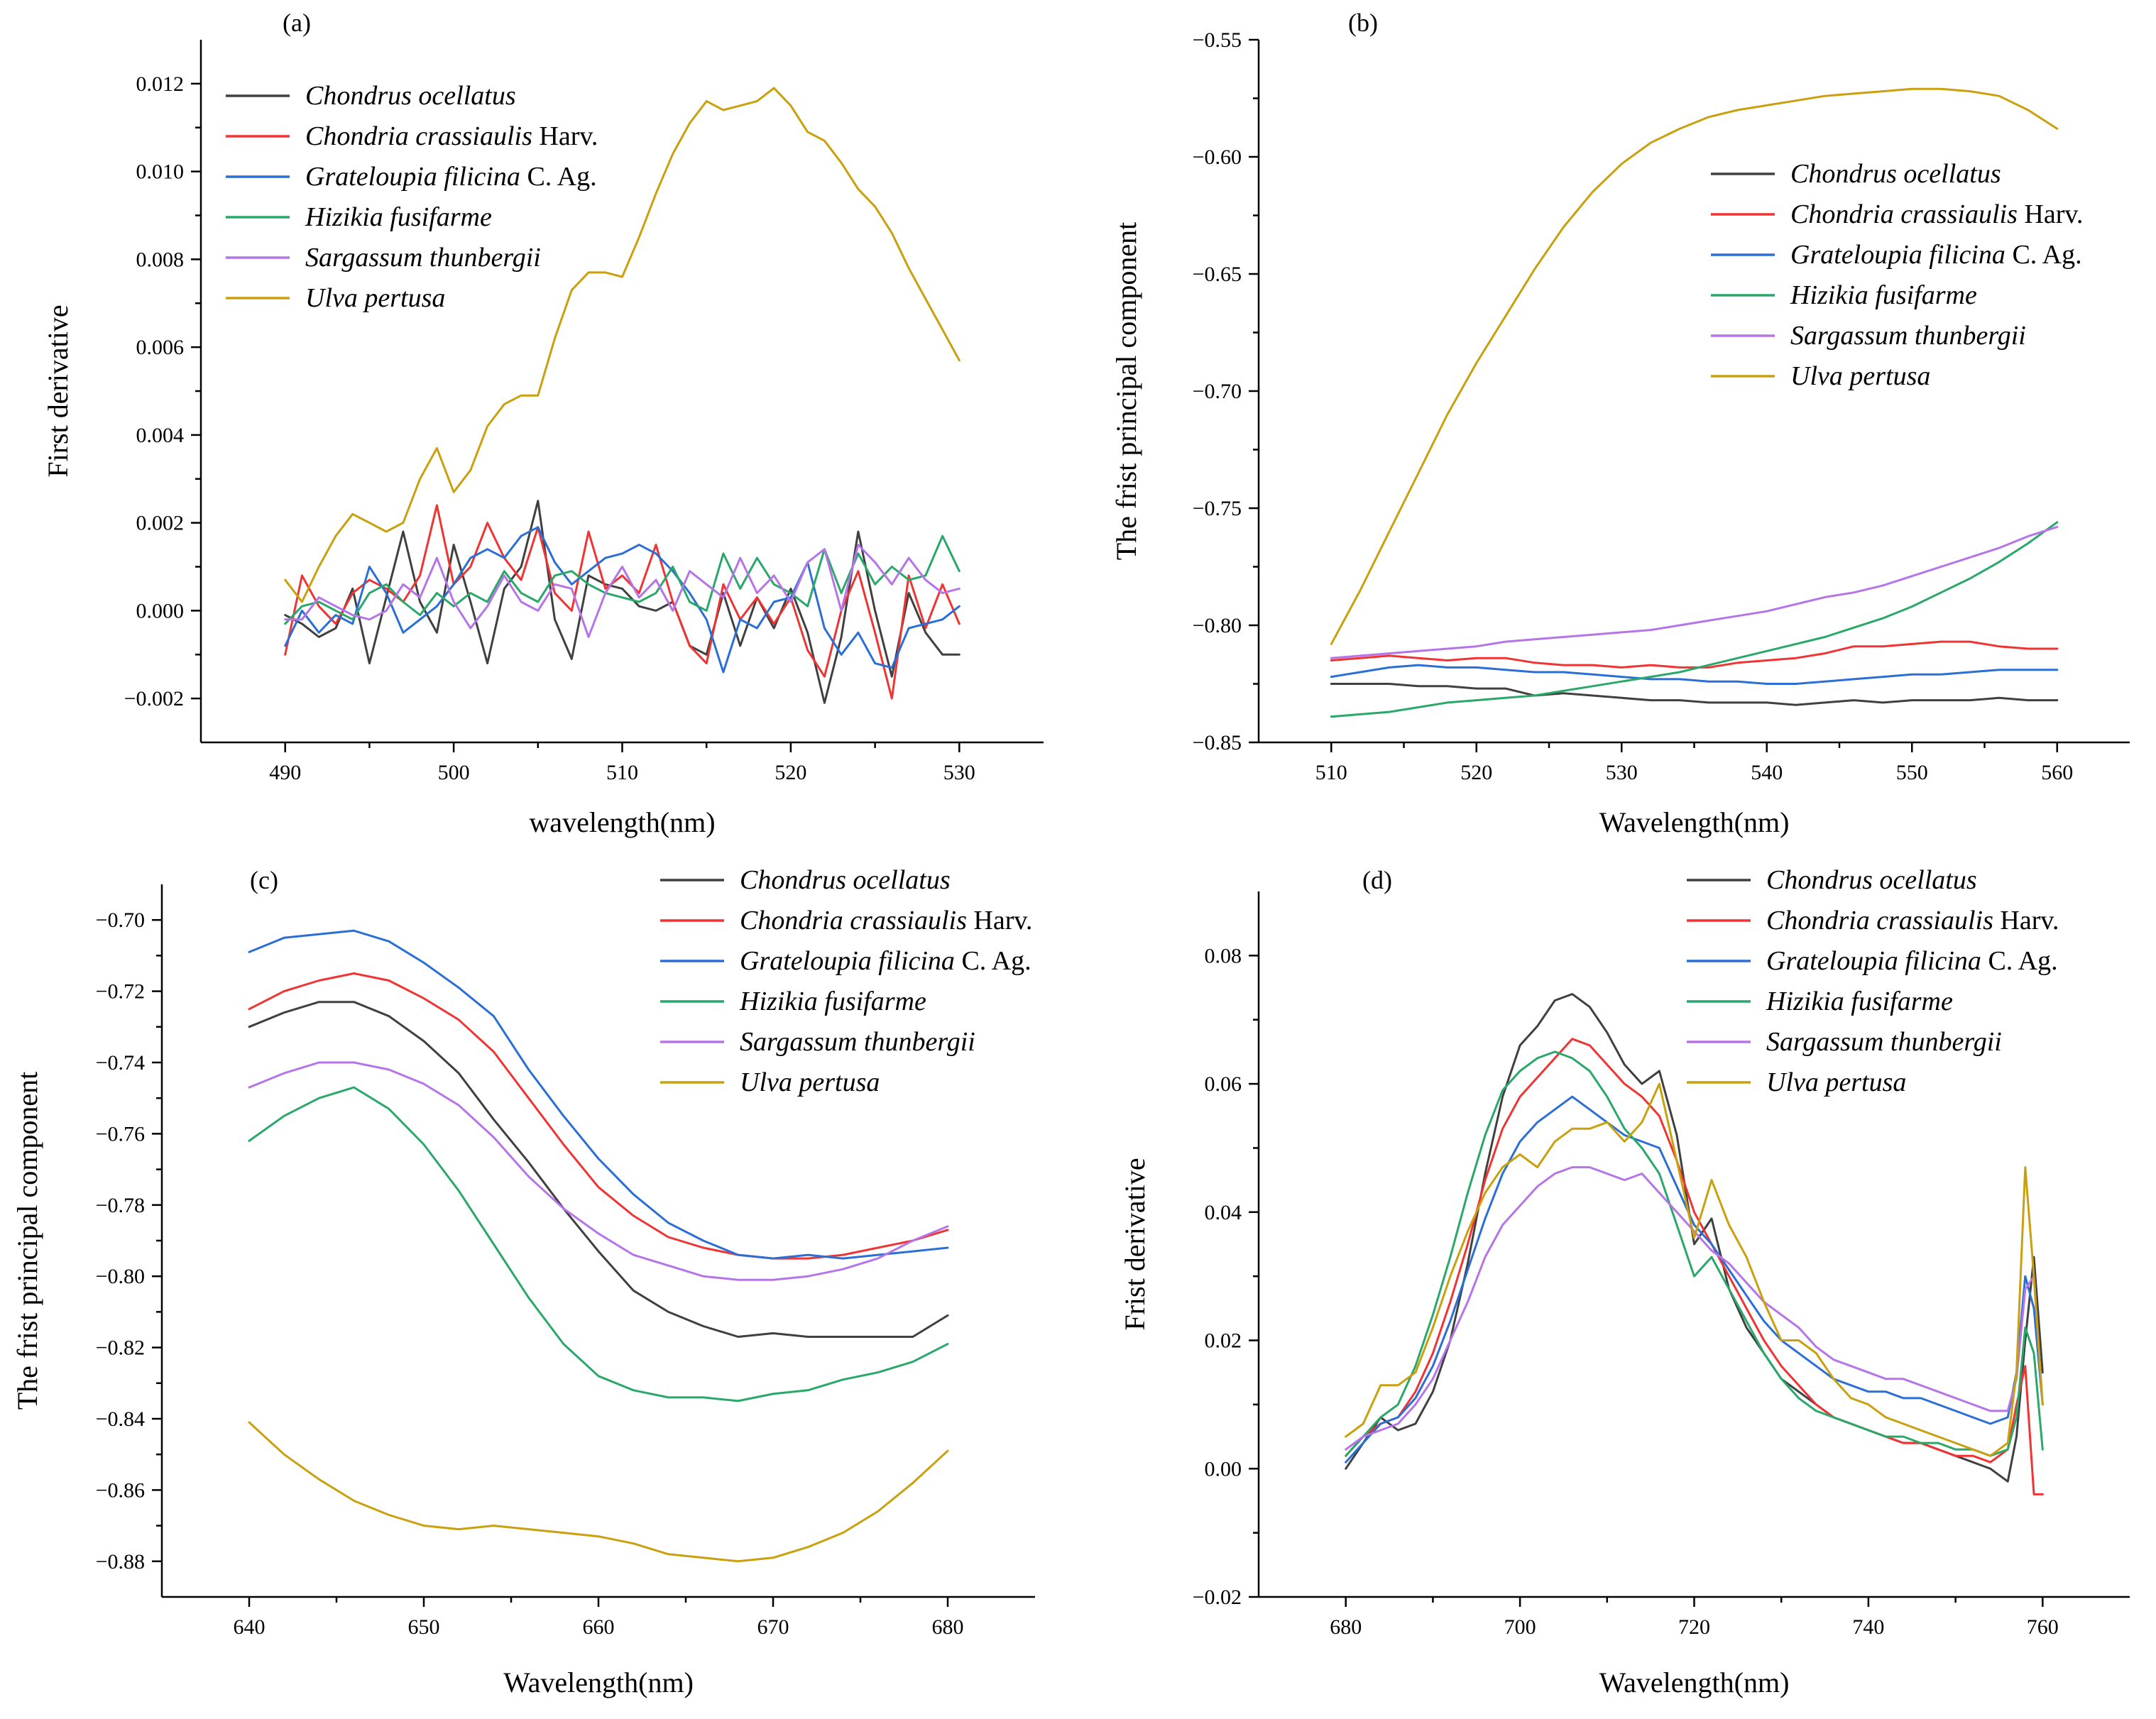 This screenshot has height=1719, width=2156. Describe the element at coordinates (454, 773) in the screenshot. I see `x-tick-label: 500` at that location.